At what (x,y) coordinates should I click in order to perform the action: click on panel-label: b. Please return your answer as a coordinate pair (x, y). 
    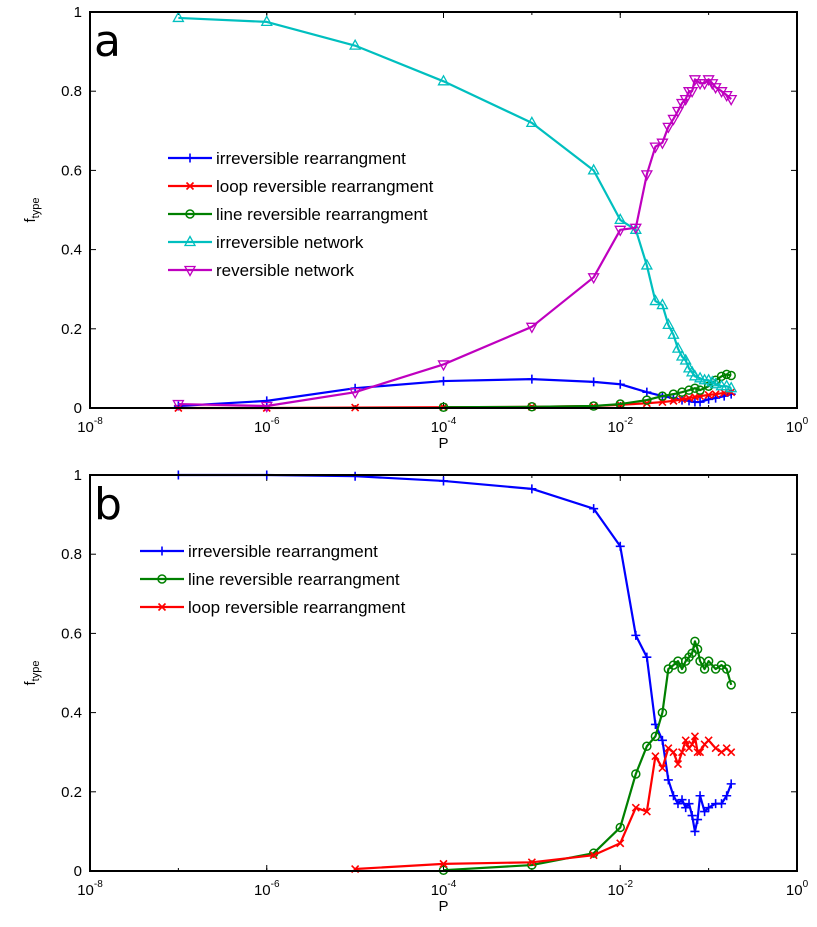
    Looking at the image, I should click on (108, 504).